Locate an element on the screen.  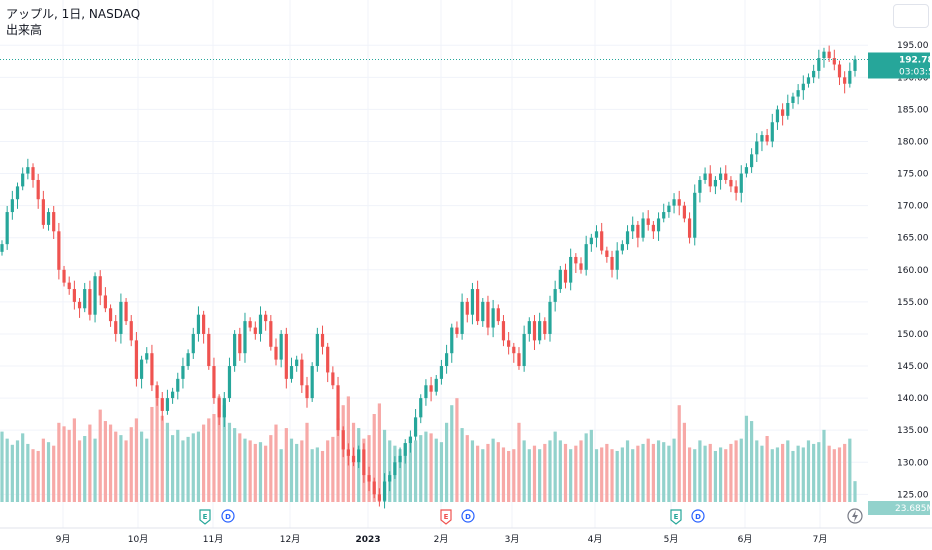
time-axis-label: 10月 is located at coordinates (138, 539).